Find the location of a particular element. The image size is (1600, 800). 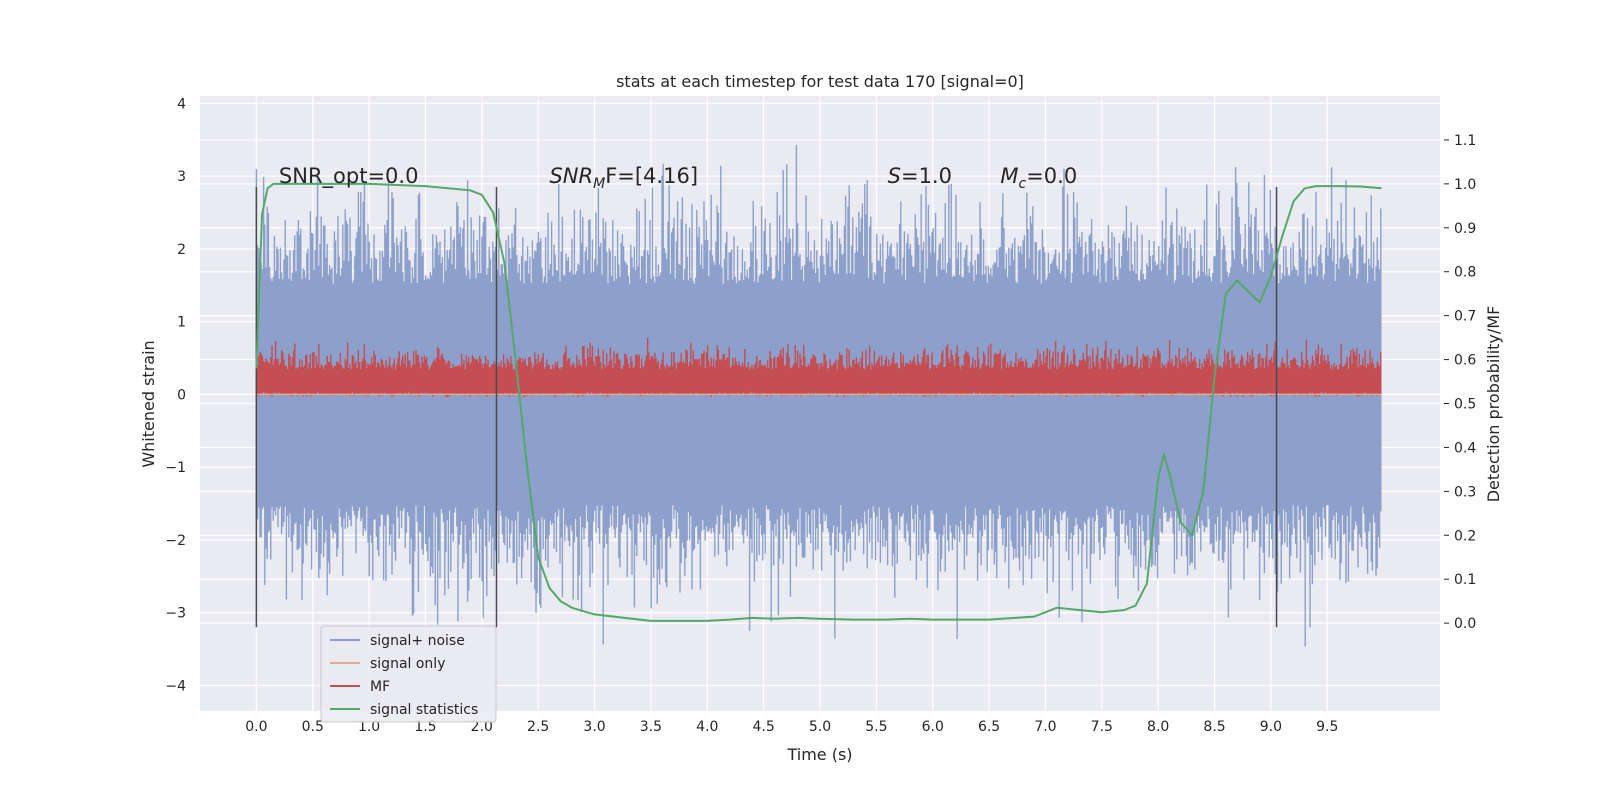

x-tick-label: 8.5 is located at coordinates (1214, 727).